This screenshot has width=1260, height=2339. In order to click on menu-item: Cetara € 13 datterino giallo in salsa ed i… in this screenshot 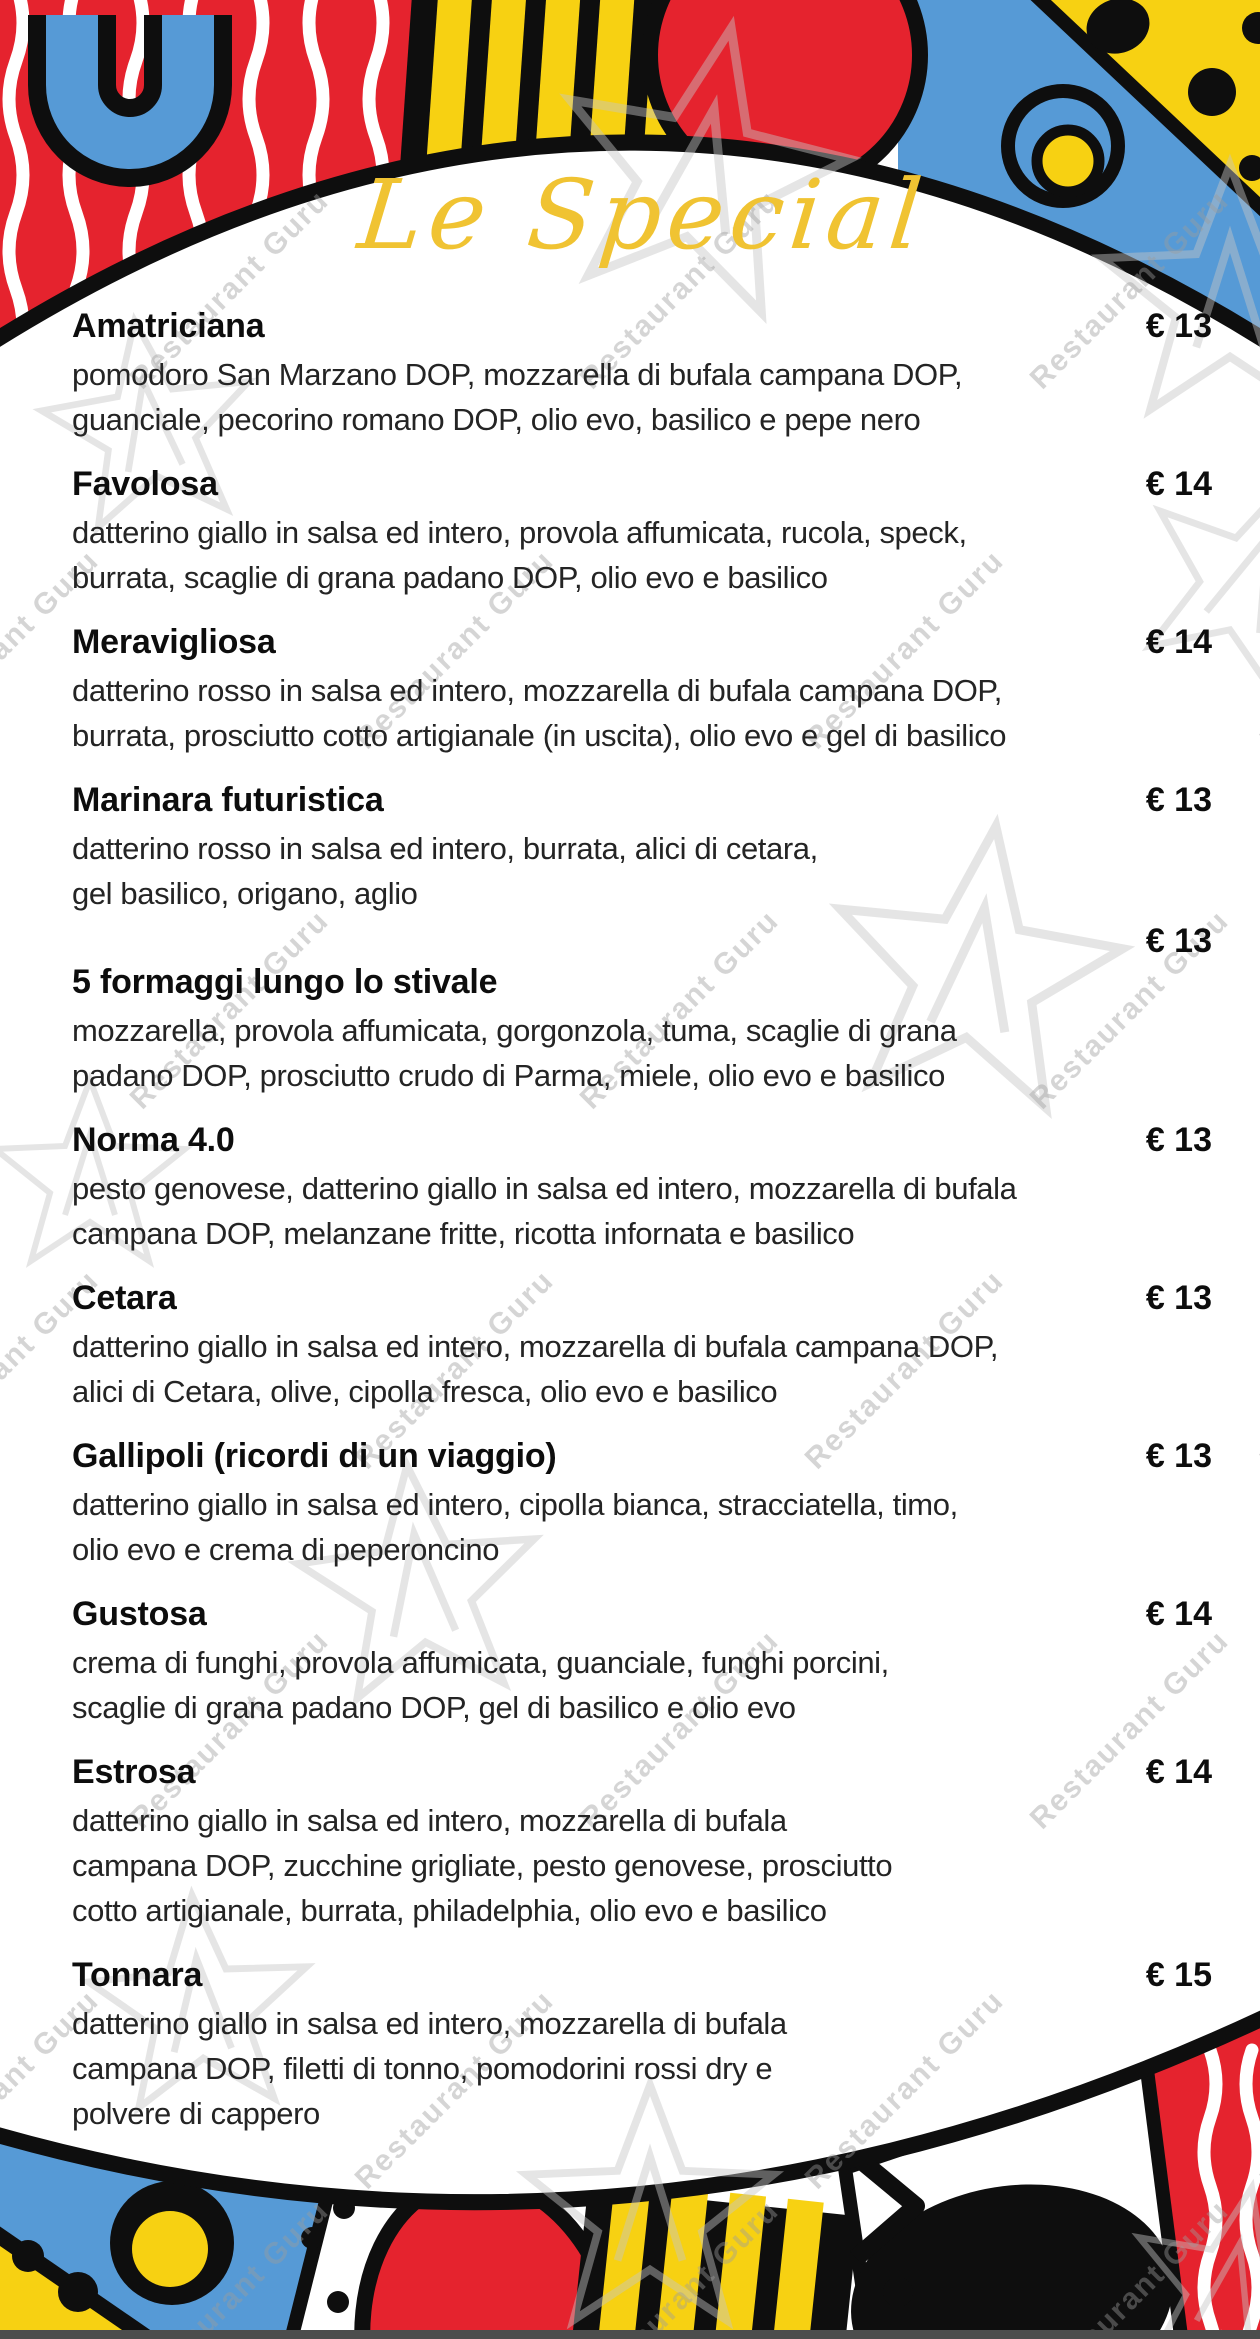, I will do `click(642, 1346)`.